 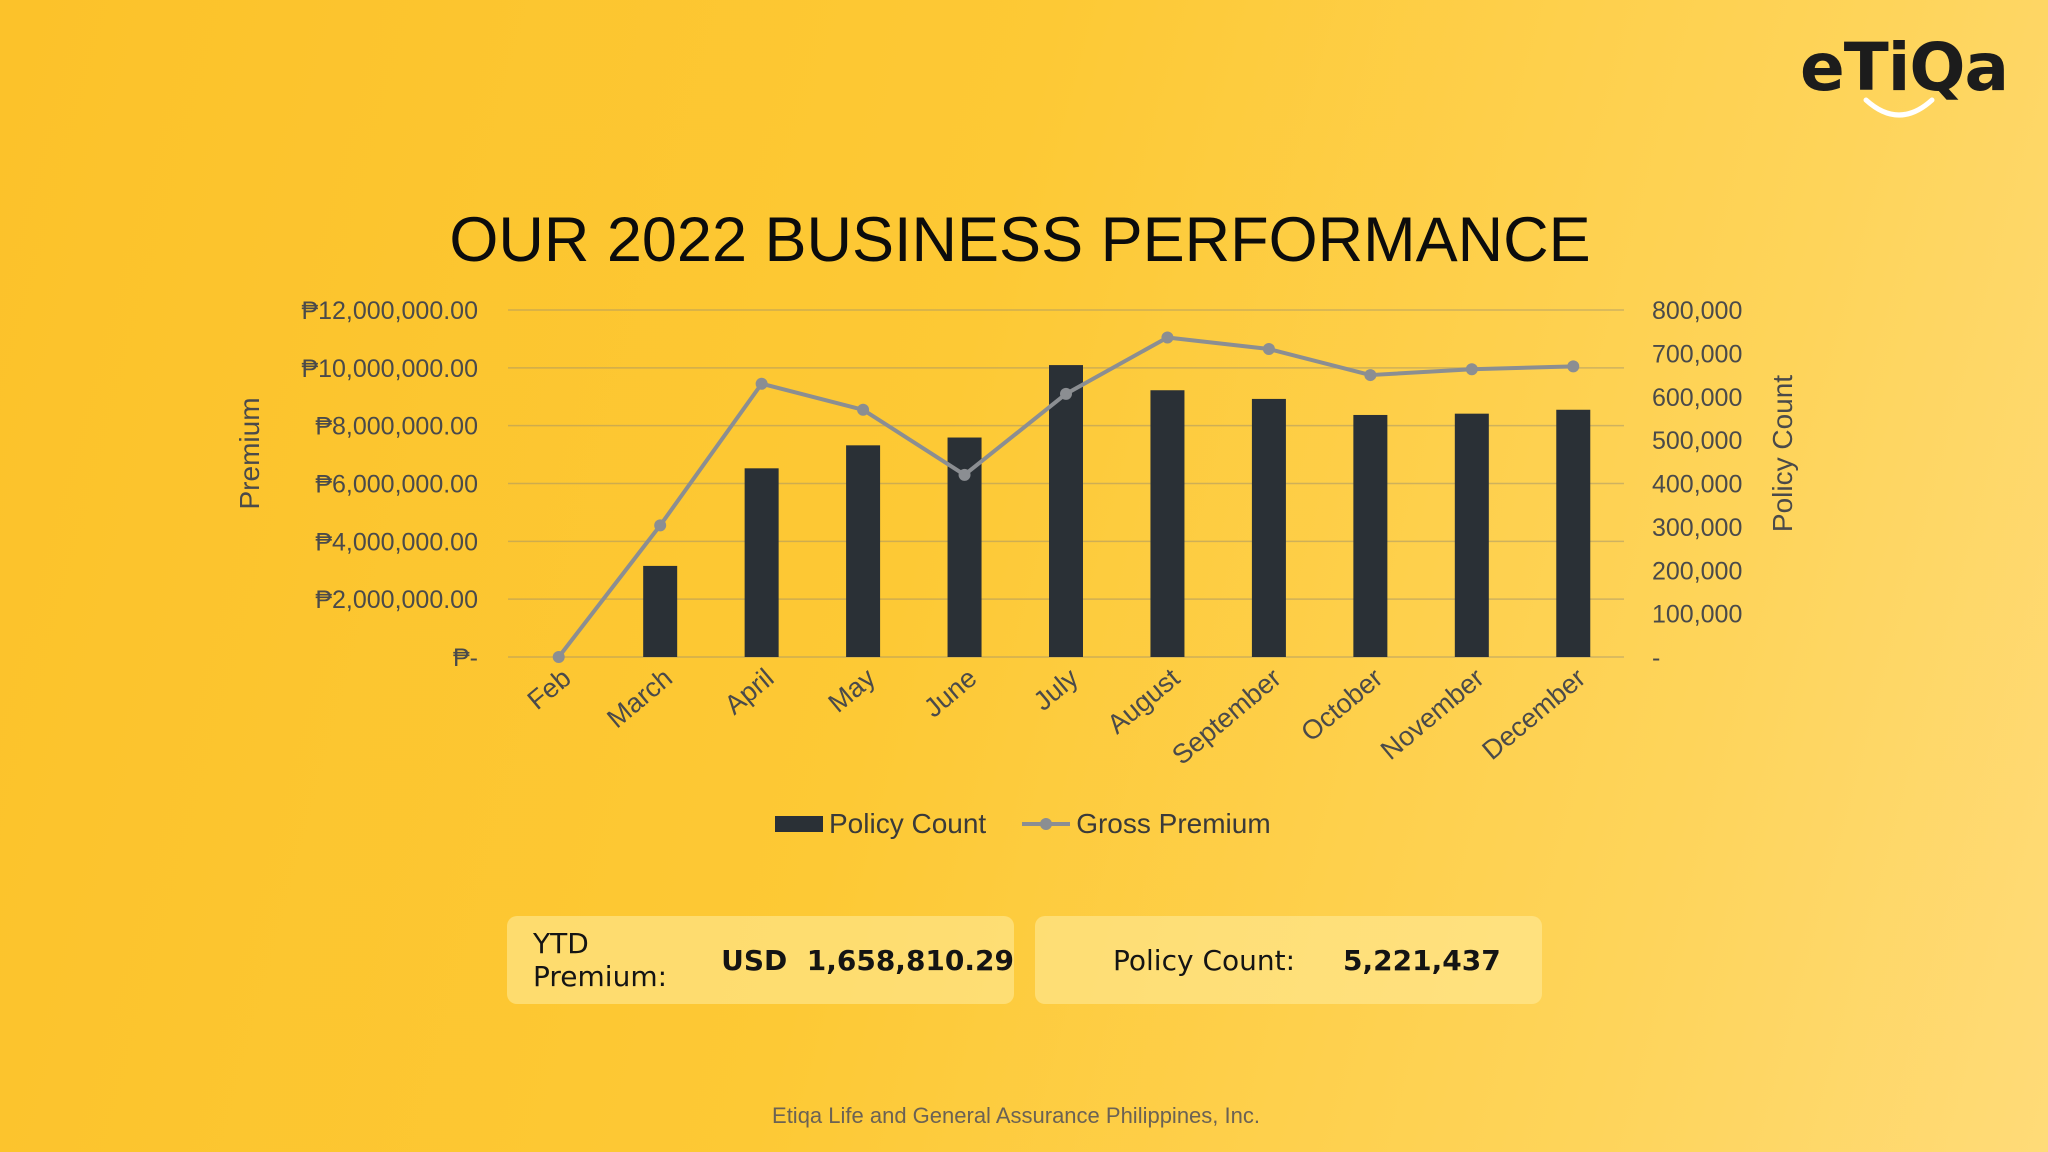 I want to click on y-tick-label-right: 400,000, so click(x=1697, y=485).